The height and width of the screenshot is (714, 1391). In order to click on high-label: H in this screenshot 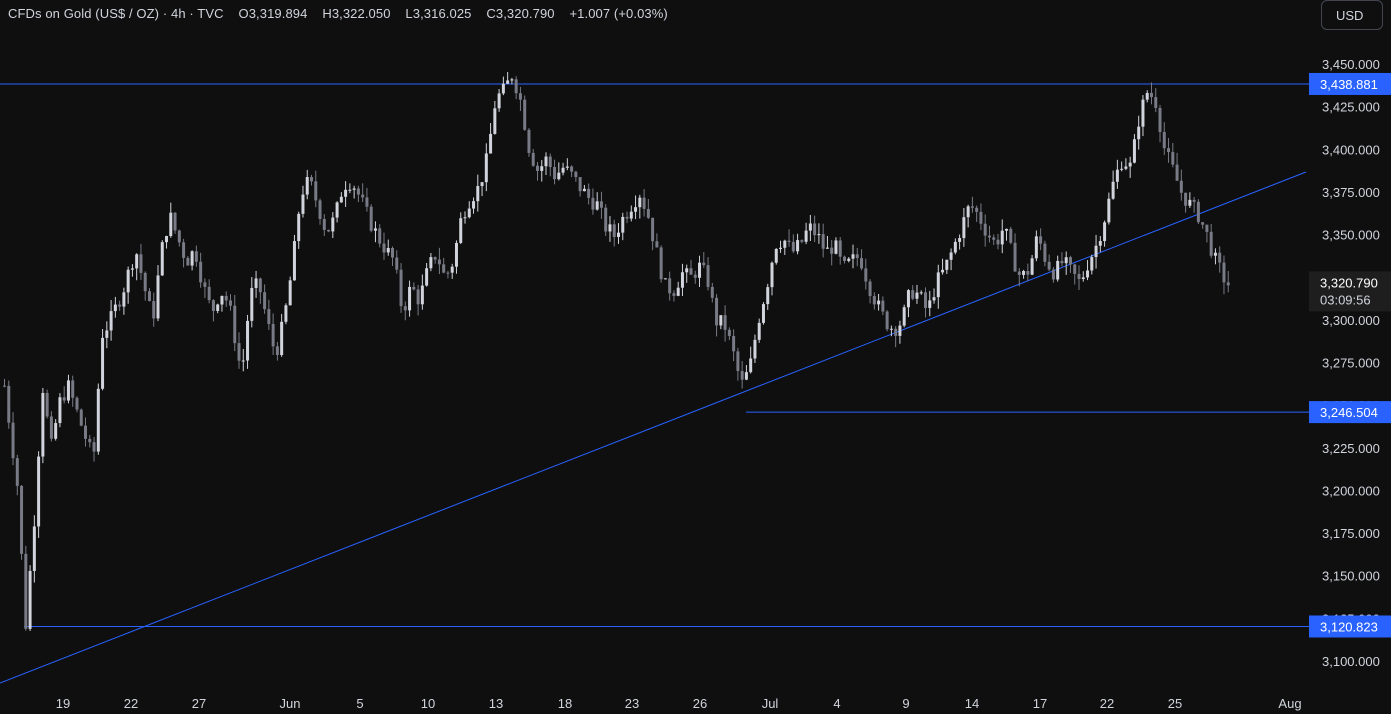, I will do `click(327, 13)`.